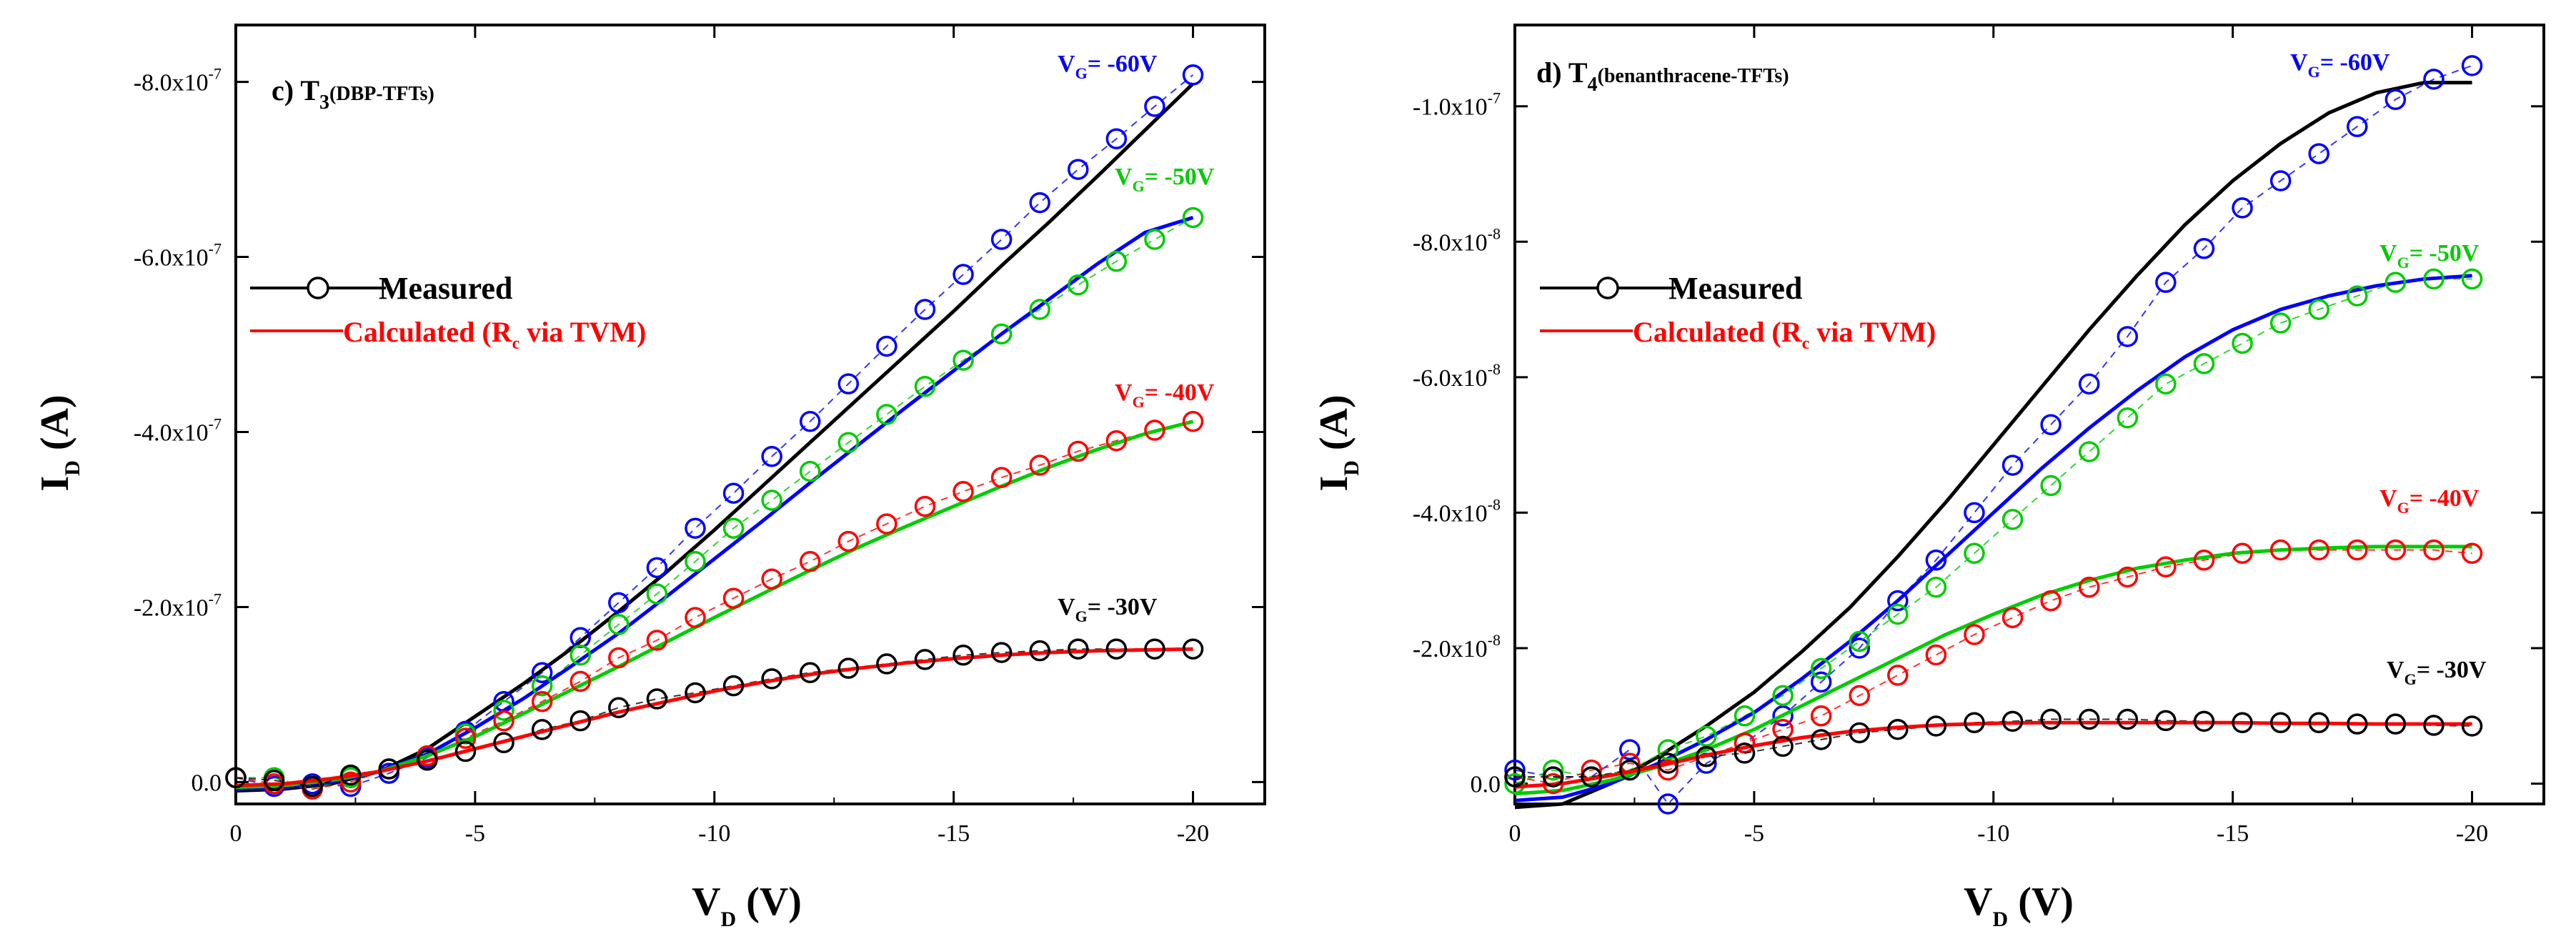 The height and width of the screenshot is (949, 2576). I want to click on x-tick-label: 0, so click(1515, 833).